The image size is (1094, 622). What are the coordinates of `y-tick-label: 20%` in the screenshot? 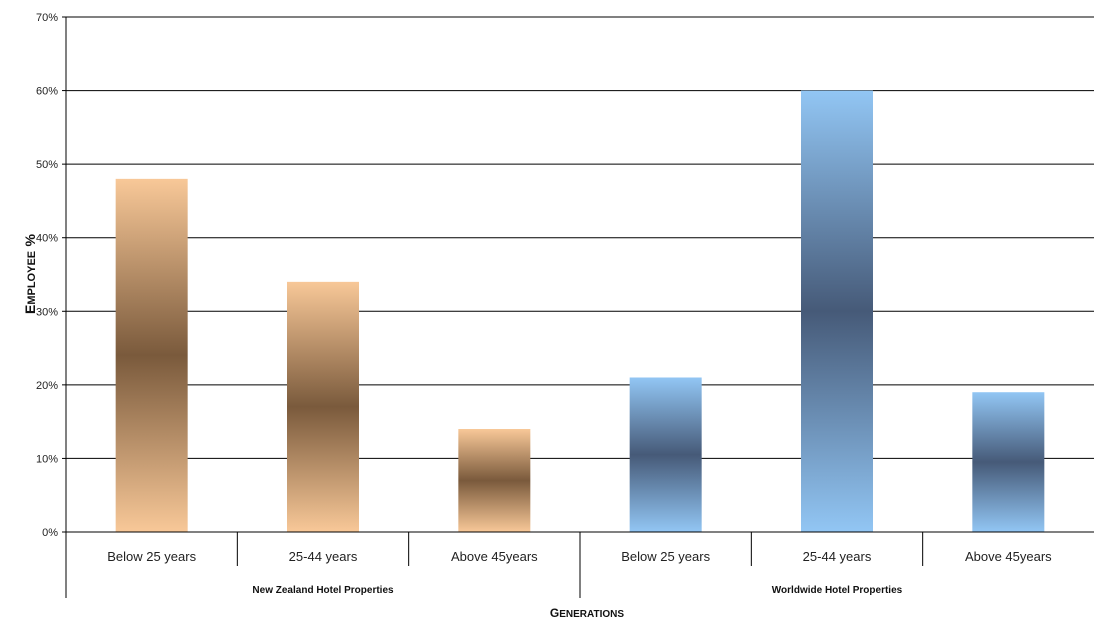 It's located at (47, 386).